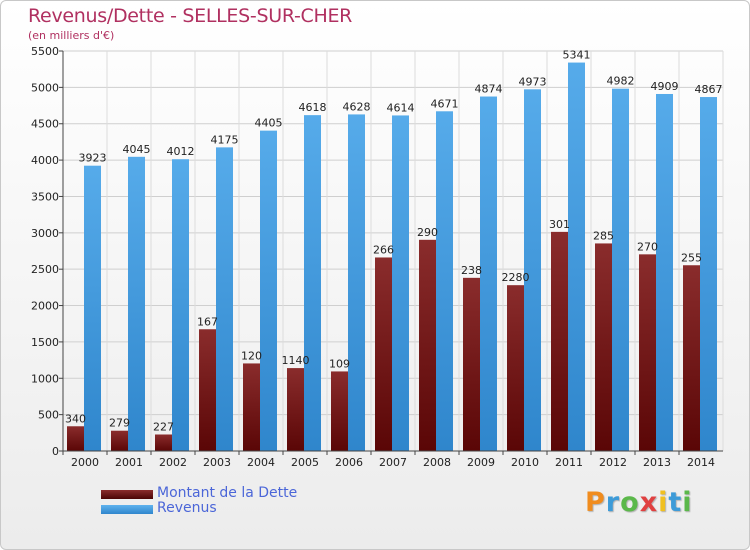 The width and height of the screenshot is (750, 550). Describe the element at coordinates (516, 277) in the screenshot. I see `label-dette-2010: 2280` at that location.